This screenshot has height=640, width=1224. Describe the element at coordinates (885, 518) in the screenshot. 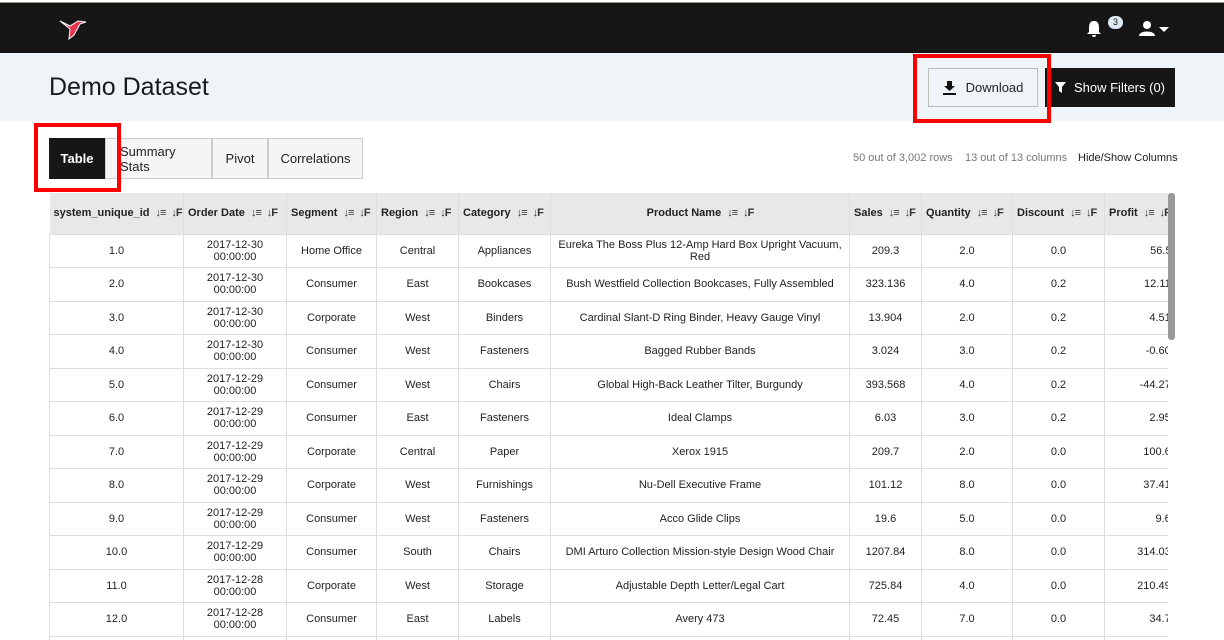

I see `table-cell: 19.6` at that location.